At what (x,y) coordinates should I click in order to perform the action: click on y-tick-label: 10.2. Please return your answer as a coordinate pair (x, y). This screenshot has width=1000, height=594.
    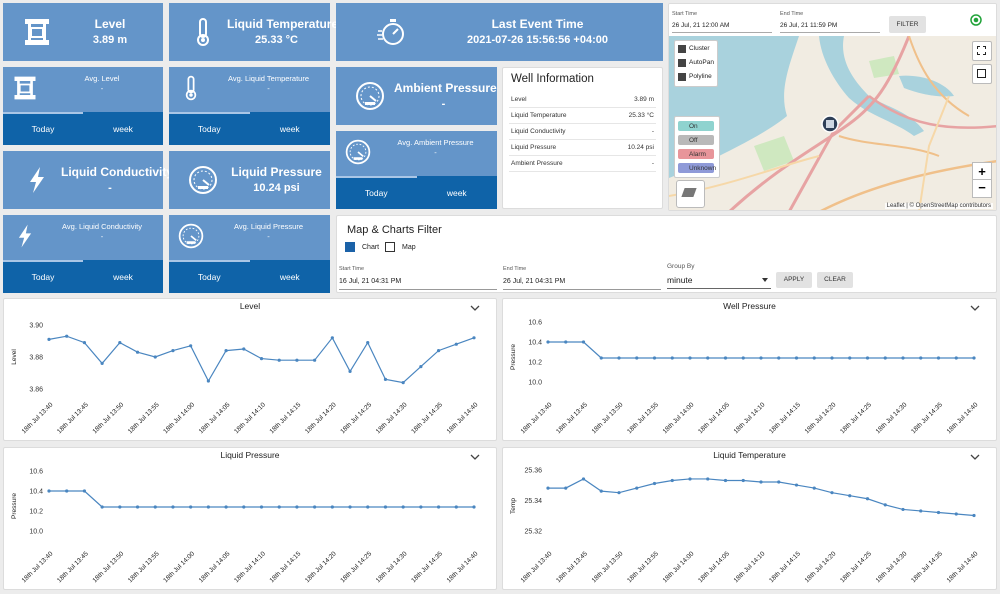
    Looking at the image, I should click on (36, 512).